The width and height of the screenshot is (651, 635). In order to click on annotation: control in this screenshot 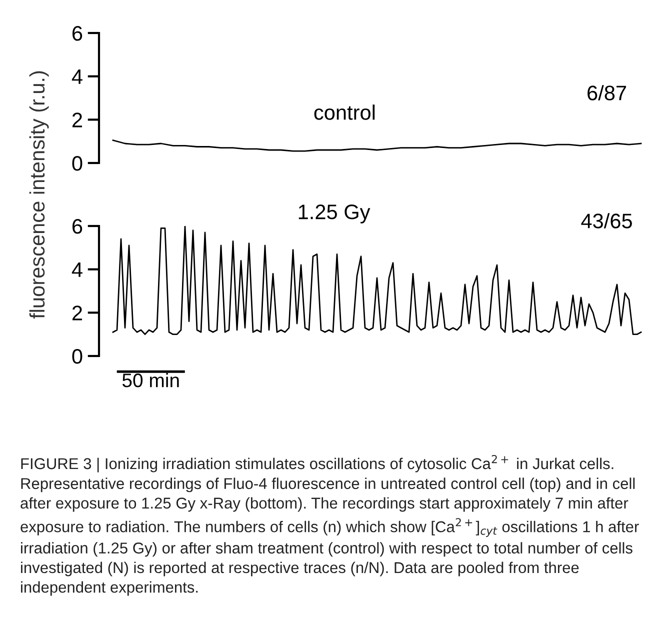, I will do `click(344, 112)`.